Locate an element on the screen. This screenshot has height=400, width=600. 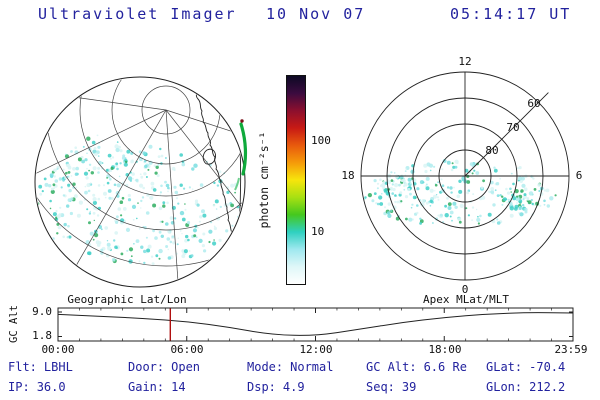
status-seq: Seq: 39 is located at coordinates (391, 387).